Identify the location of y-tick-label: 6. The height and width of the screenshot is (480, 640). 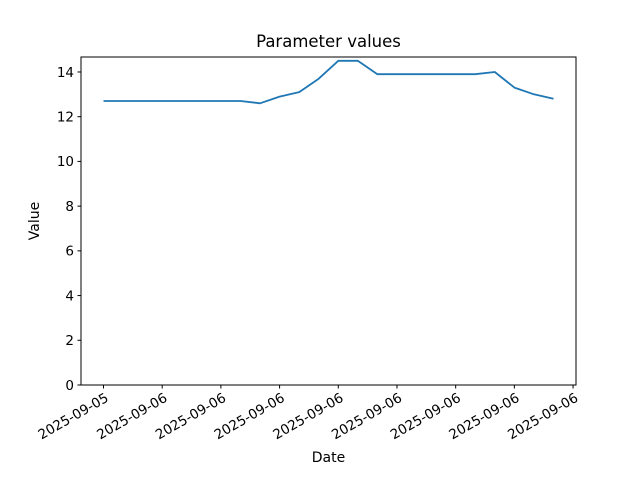
(69, 252).